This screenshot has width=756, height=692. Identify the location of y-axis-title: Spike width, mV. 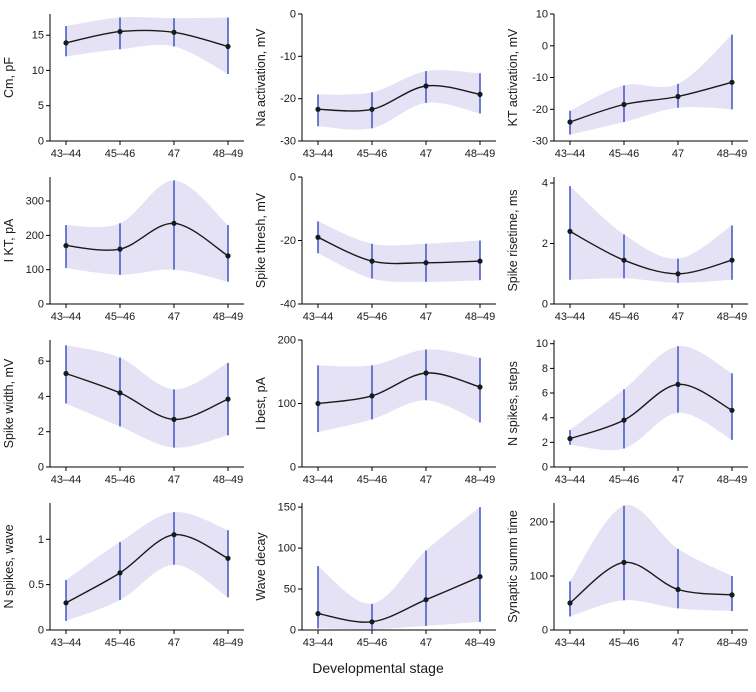
(9, 403).